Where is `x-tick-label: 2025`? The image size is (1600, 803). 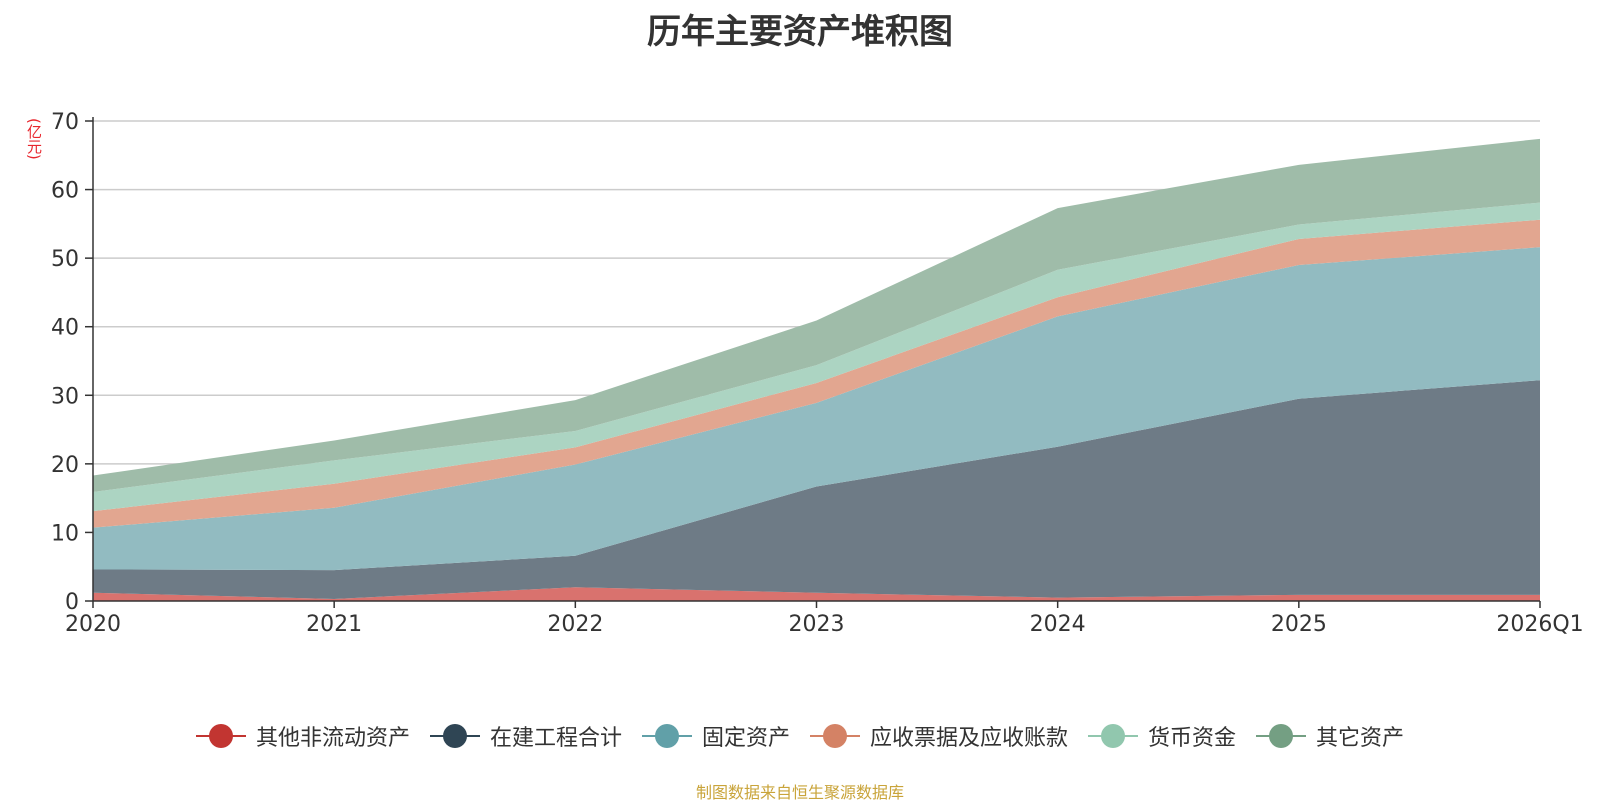 x-tick-label: 2025 is located at coordinates (1299, 624).